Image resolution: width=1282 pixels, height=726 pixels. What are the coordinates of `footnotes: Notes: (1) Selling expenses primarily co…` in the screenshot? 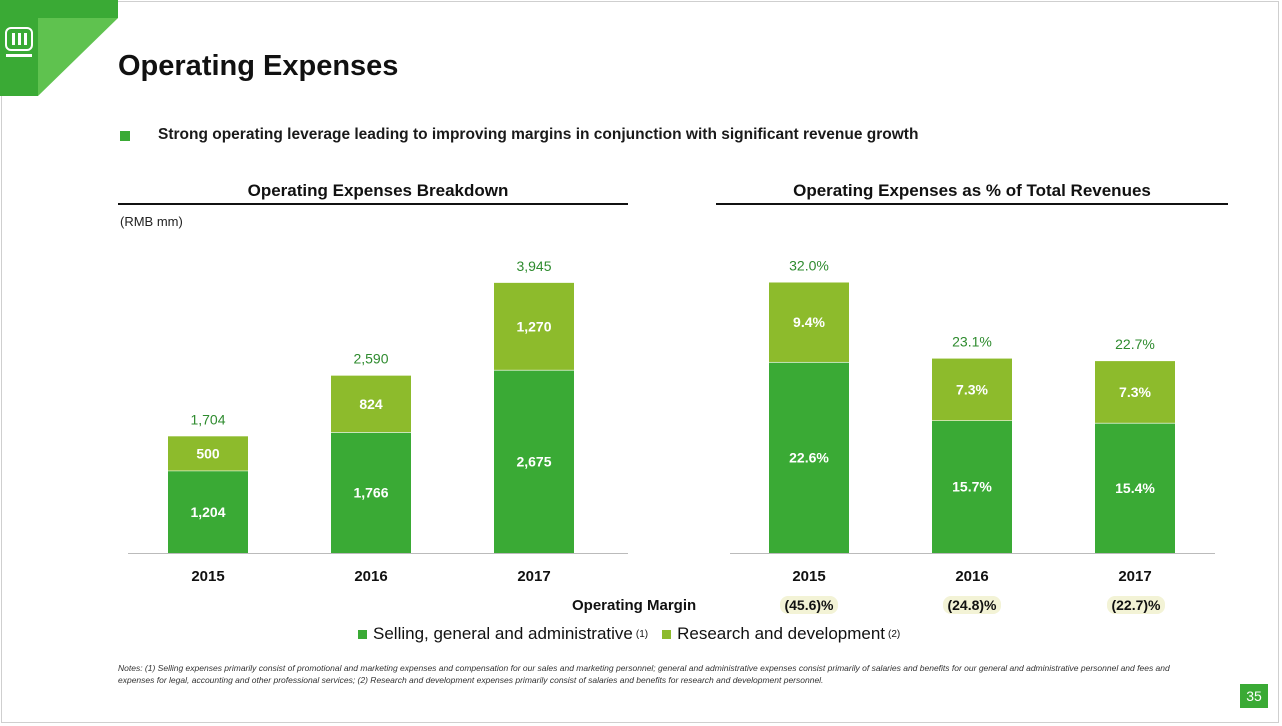 It's located at (644, 674).